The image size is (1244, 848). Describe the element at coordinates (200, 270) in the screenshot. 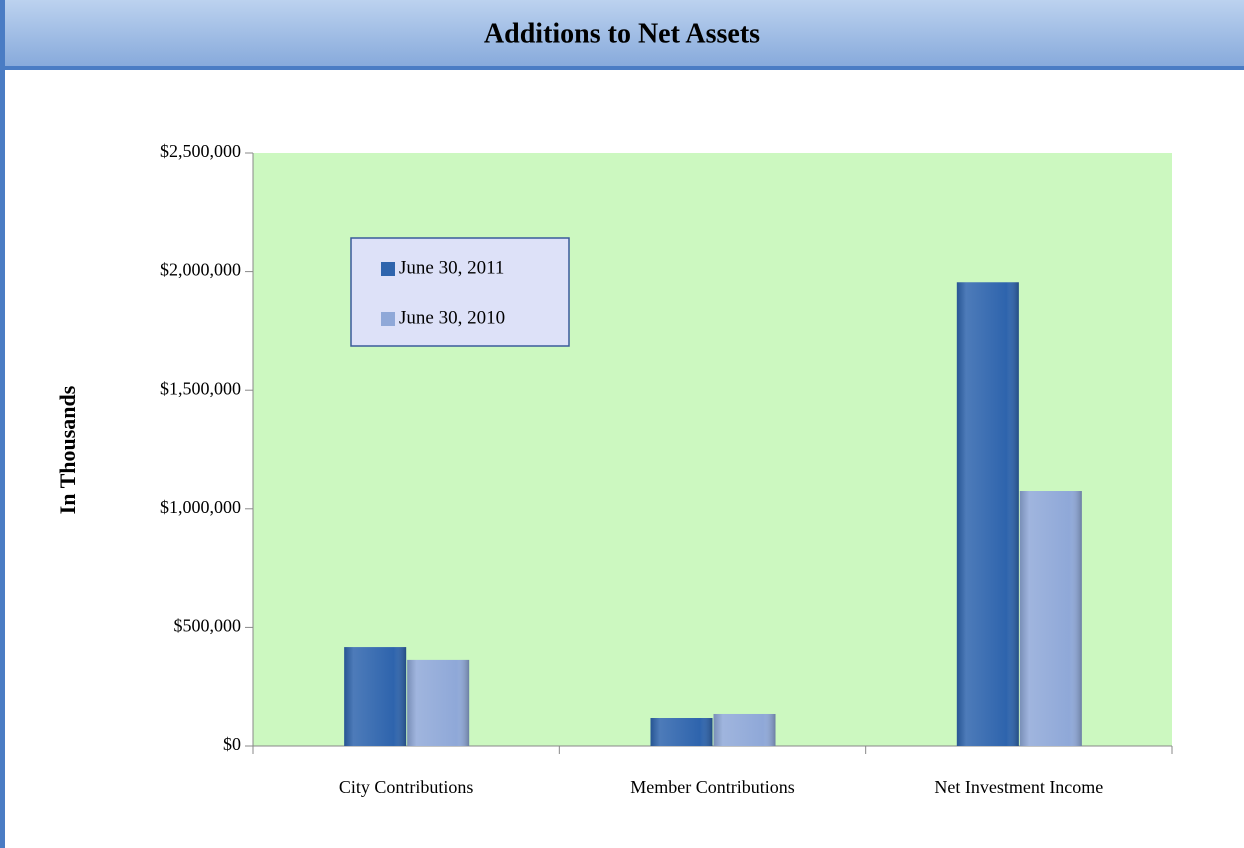

I see `y-tick-label: $2,000,000` at that location.